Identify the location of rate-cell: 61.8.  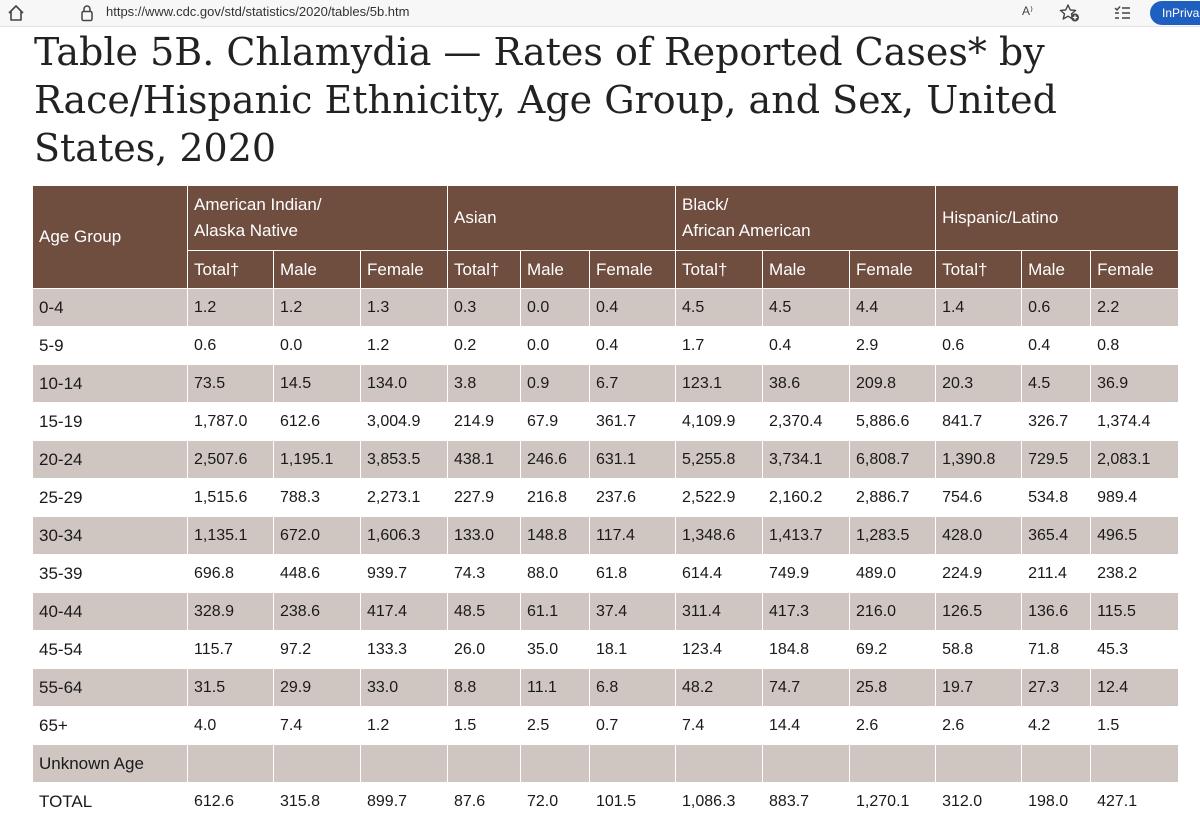
(632, 573).